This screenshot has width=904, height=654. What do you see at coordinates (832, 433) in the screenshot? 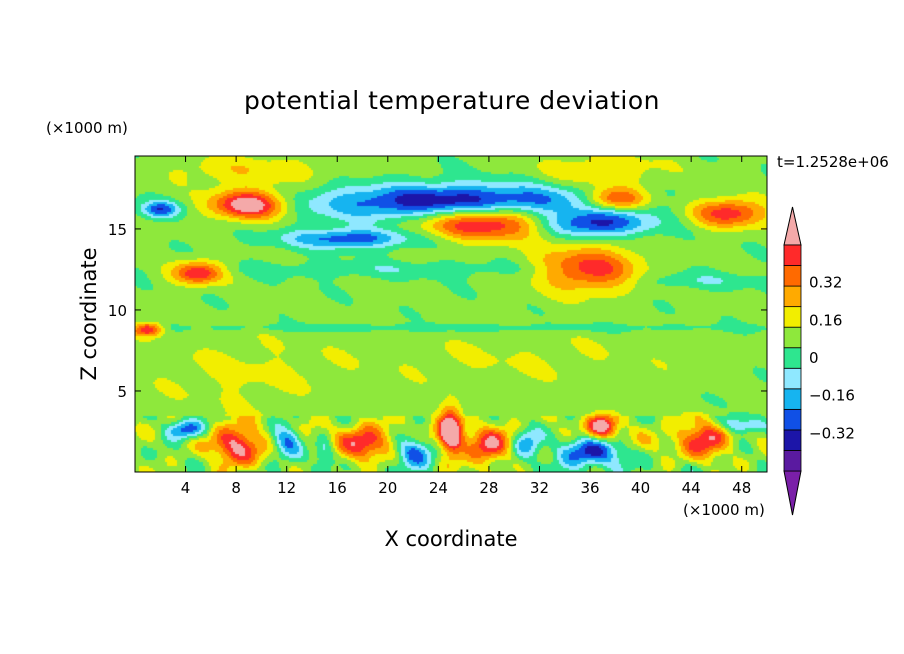
I see `colorbar-label: −0.32` at bounding box center [832, 433].